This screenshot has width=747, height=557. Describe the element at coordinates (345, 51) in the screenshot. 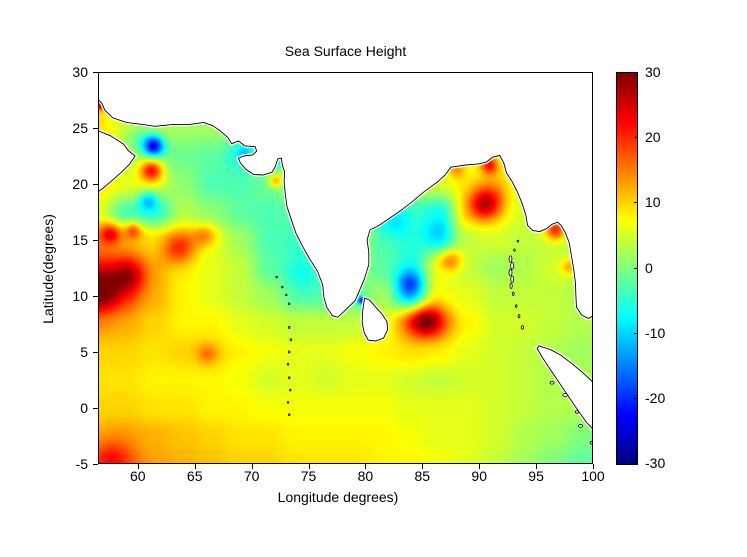

I see `plot-title: Sea Surface Height` at that location.